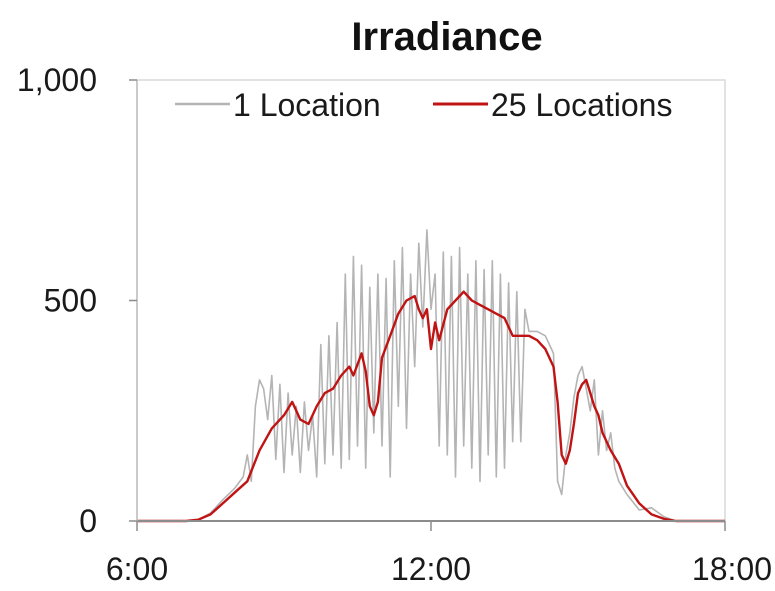 The width and height of the screenshot is (775, 591). I want to click on chart-title: Irradiance, so click(446, 37).